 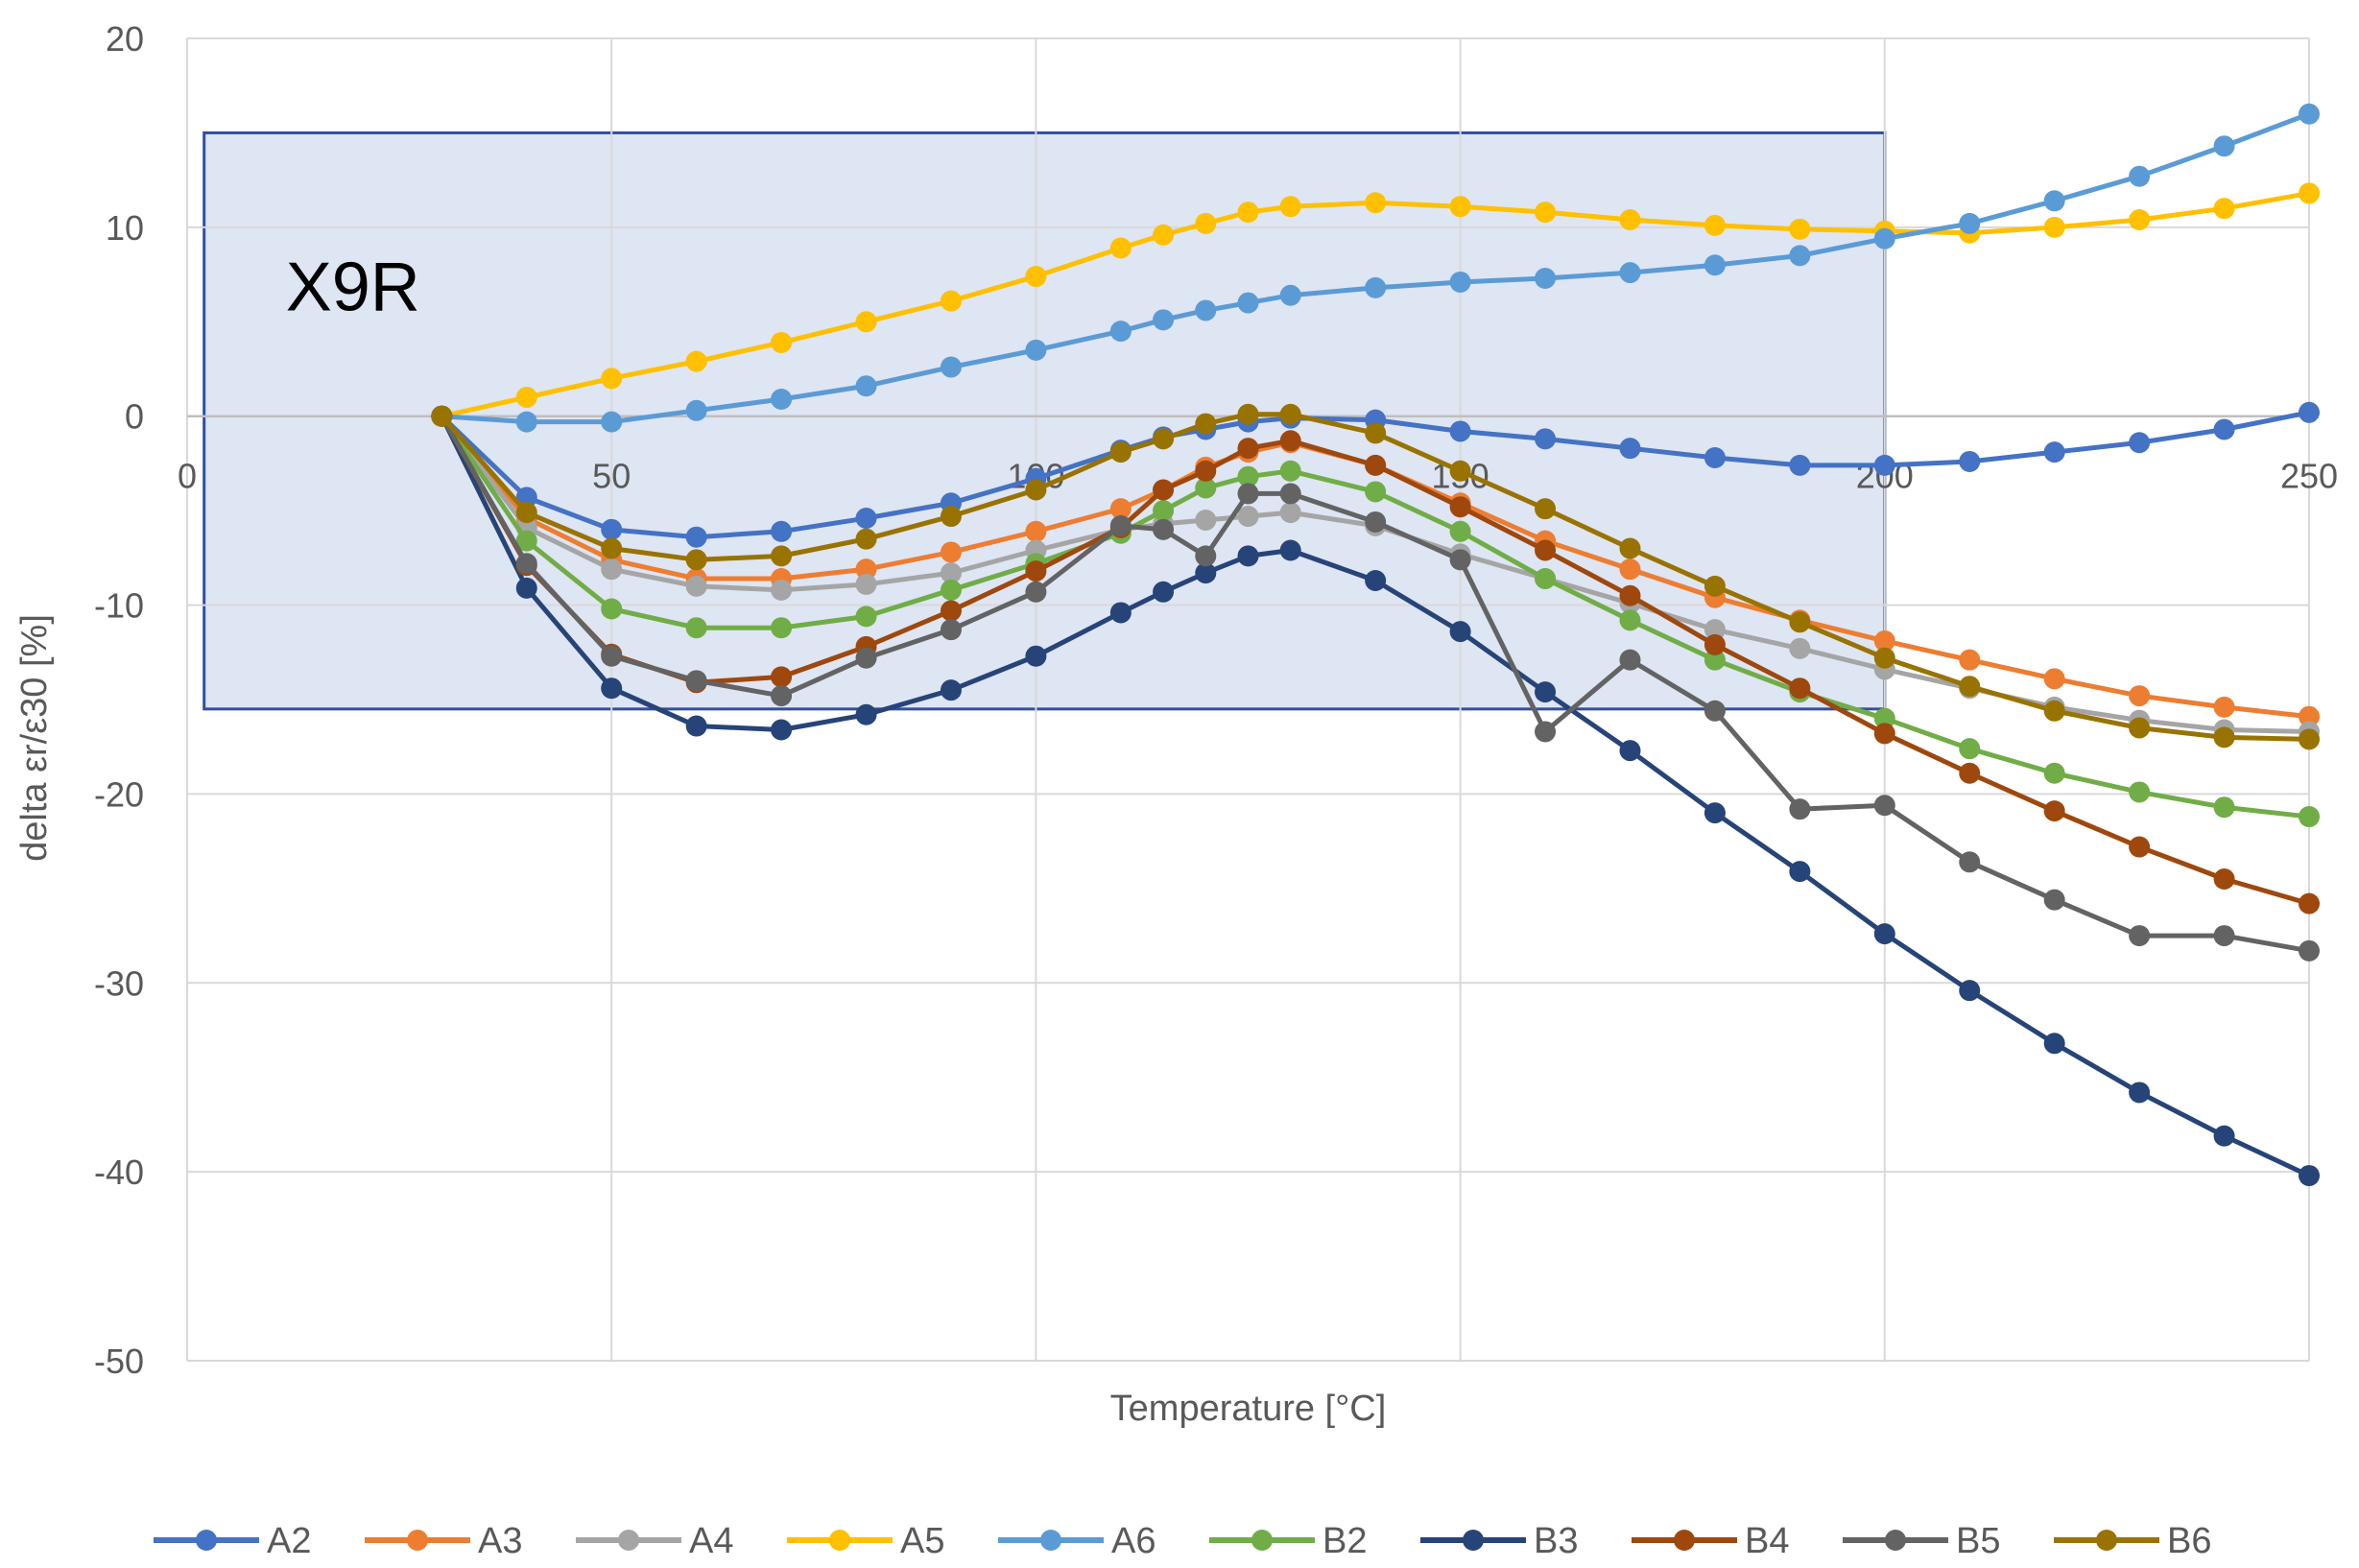 I want to click on legend-item-a3: A3, so click(x=443, y=1541).